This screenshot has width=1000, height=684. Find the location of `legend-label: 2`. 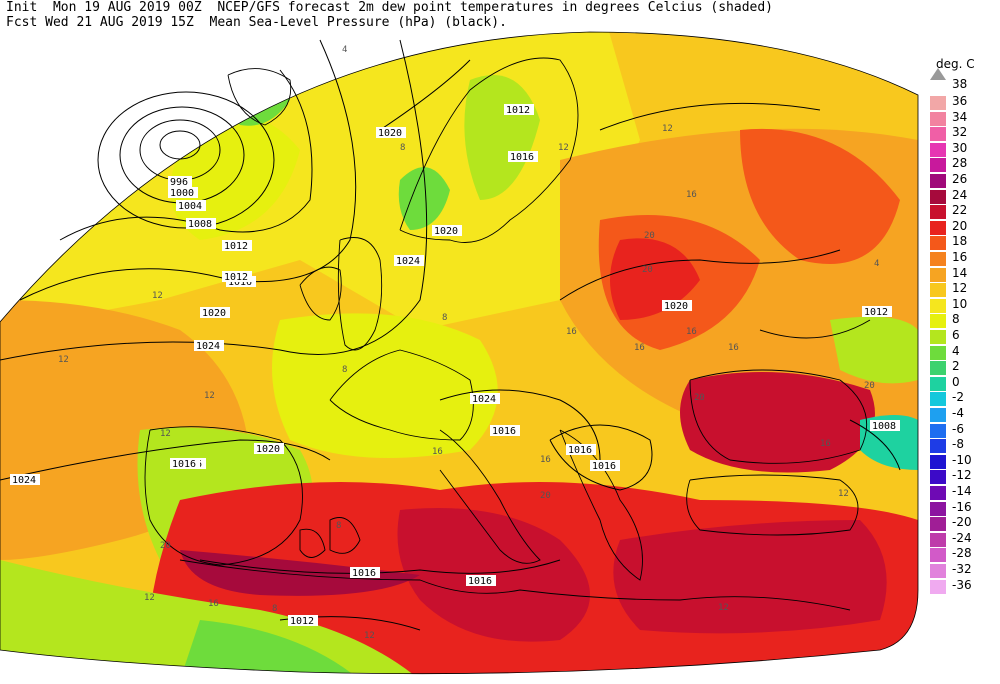

legend-label: 2 is located at coordinates (956, 366).